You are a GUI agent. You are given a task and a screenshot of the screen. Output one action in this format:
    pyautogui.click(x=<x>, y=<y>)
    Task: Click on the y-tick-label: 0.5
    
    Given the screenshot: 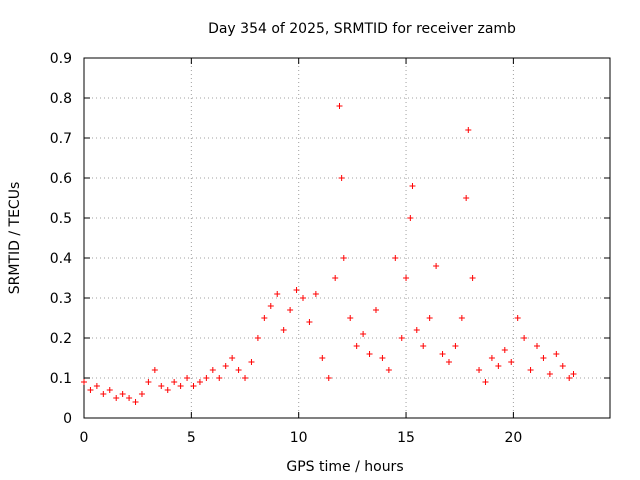 What is the action you would take?
    pyautogui.click(x=61, y=219)
    